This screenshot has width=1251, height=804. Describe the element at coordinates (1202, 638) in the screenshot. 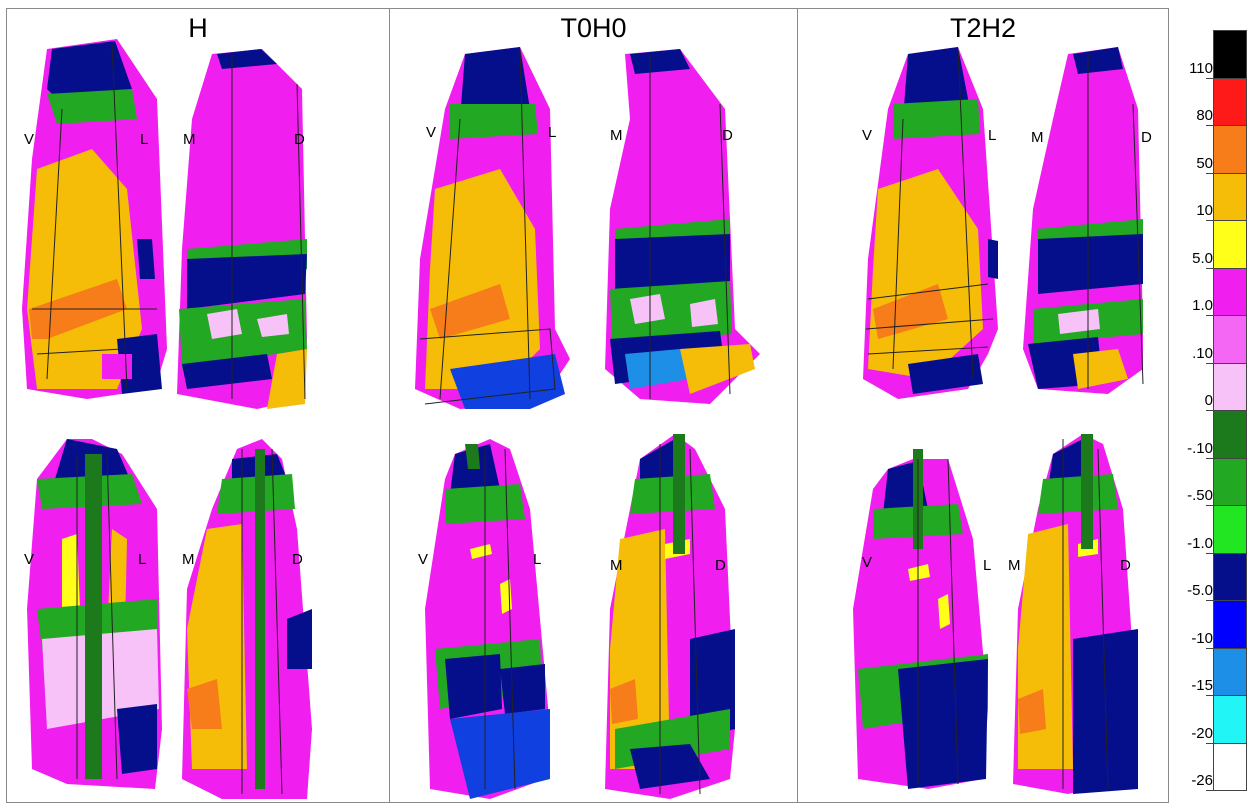

I see `legend-label: -10` at that location.